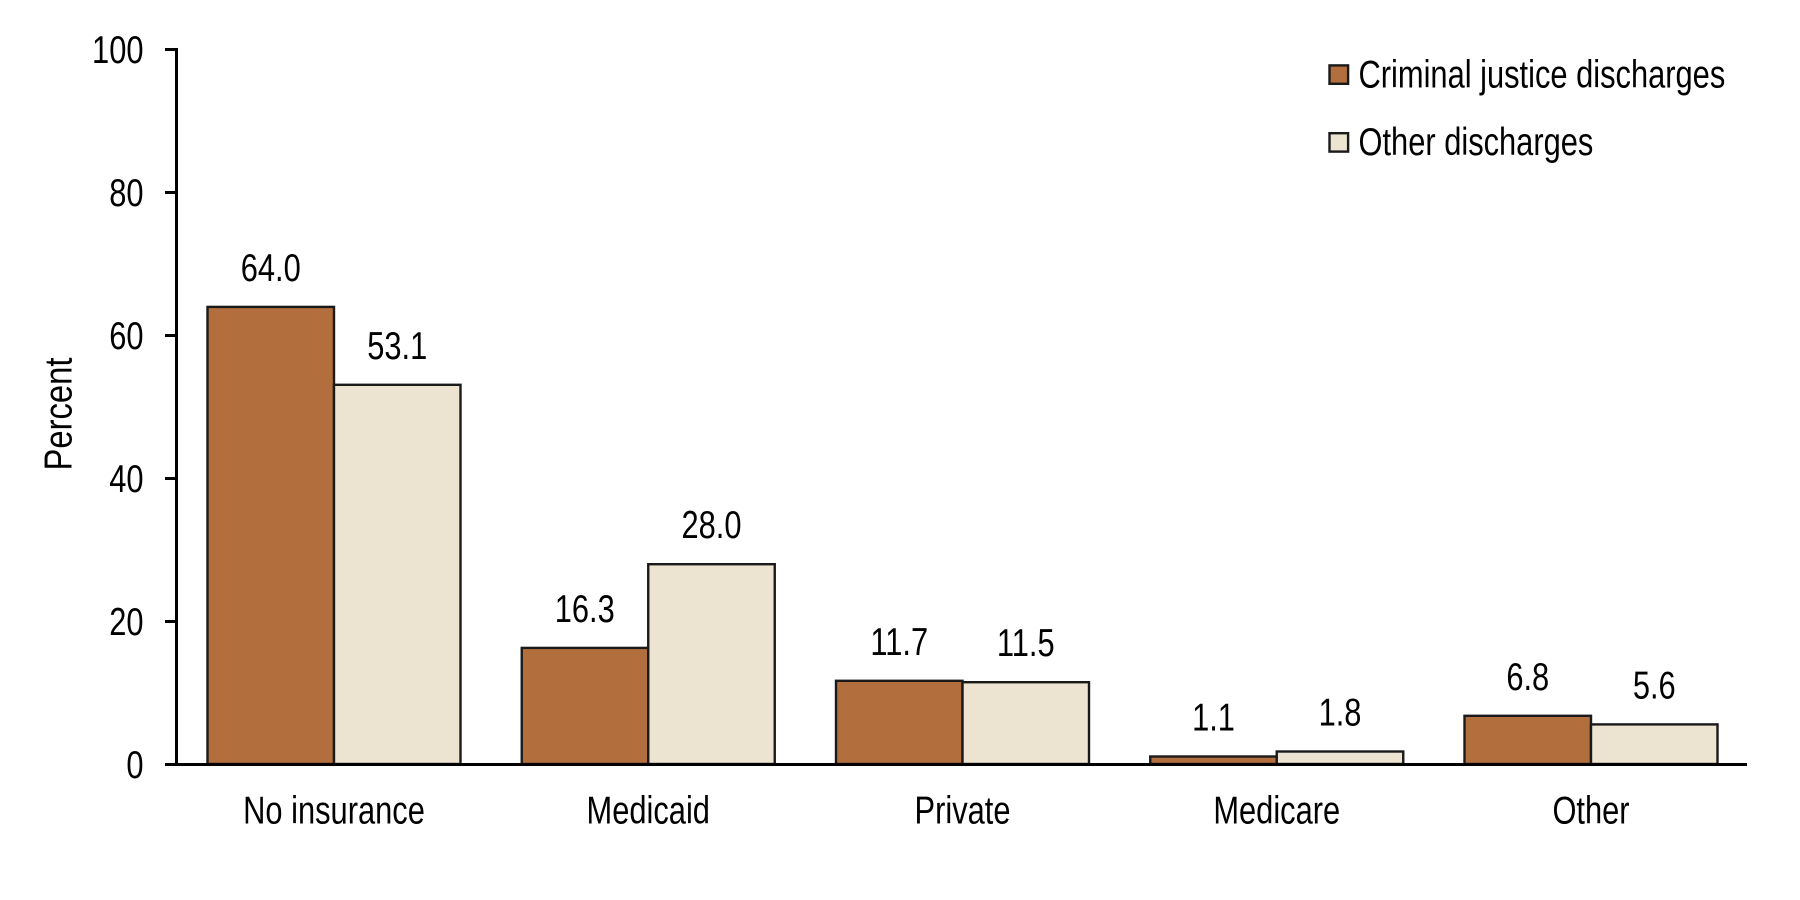 This screenshot has height=900, width=1800. I want to click on svg-text: Other, so click(1590, 810).